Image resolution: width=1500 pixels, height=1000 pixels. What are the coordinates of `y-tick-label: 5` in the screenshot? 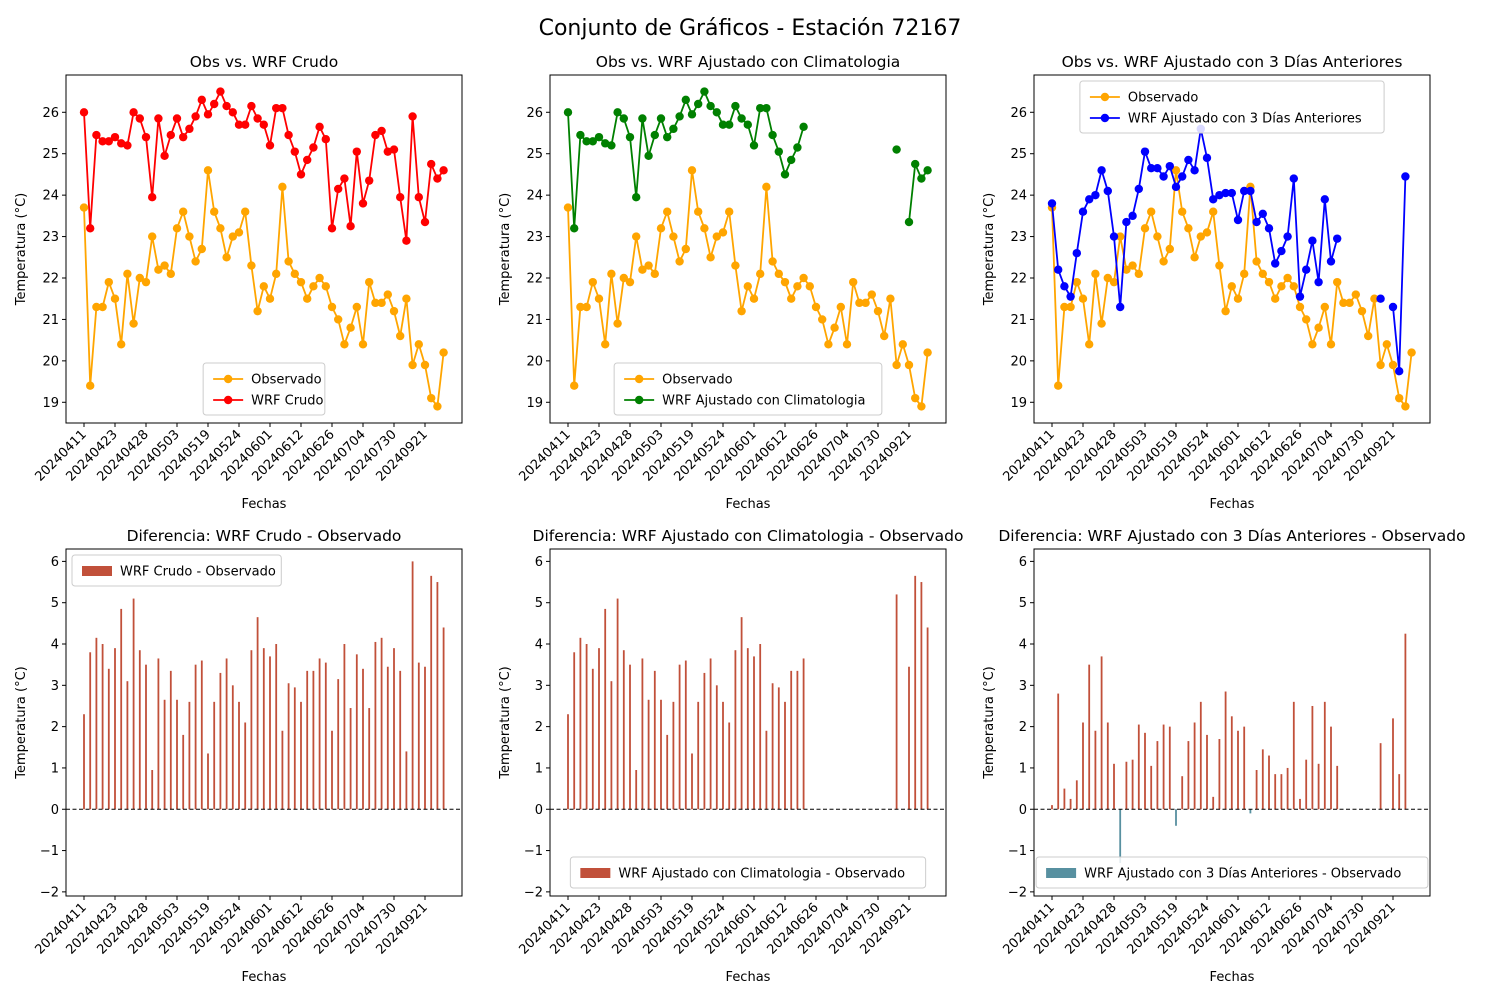 It's located at (1023, 603).